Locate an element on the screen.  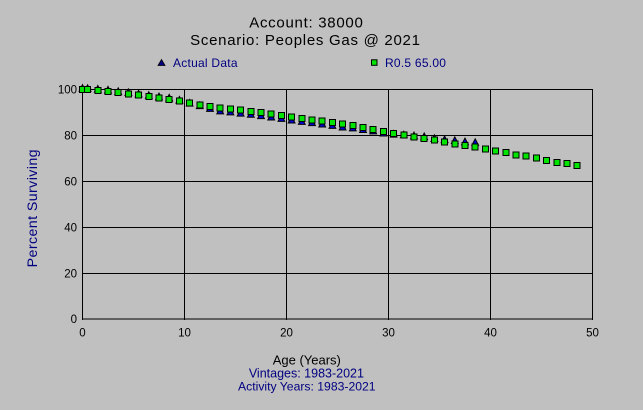
svg-text: 100 is located at coordinates (67, 91).